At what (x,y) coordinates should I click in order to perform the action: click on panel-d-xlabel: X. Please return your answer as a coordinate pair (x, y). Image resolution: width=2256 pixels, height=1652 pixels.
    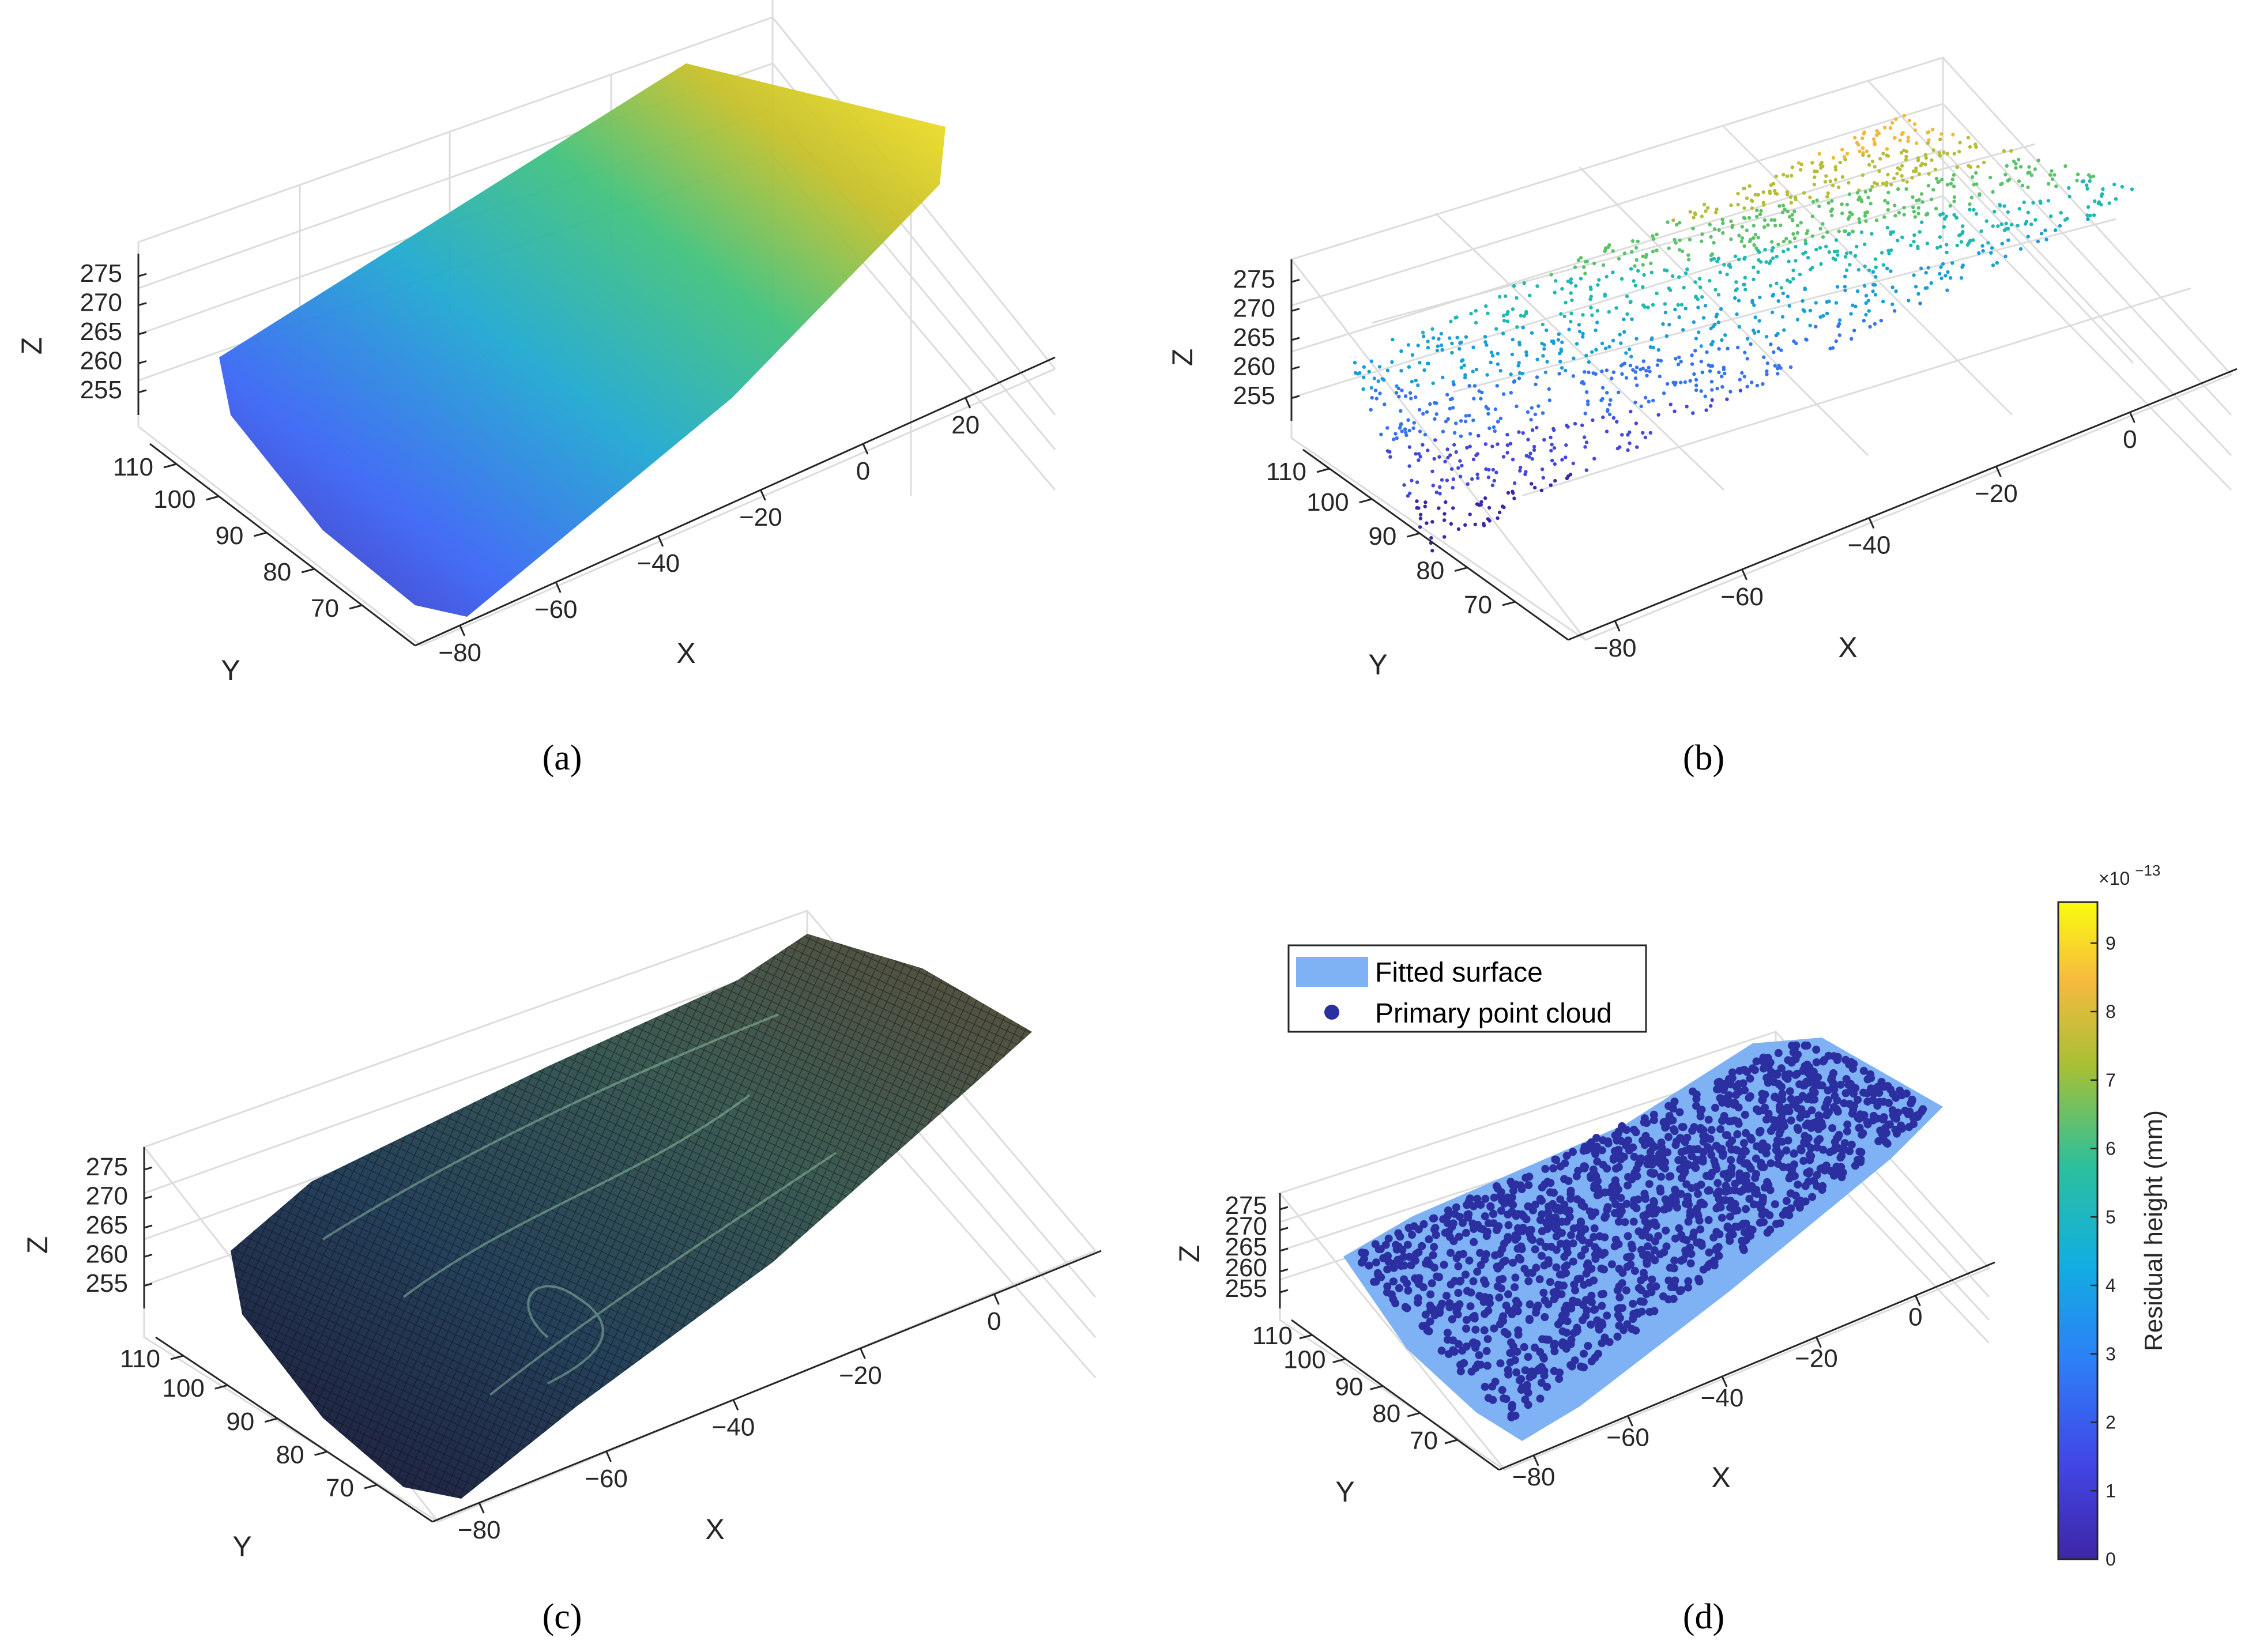
    Looking at the image, I should click on (1720, 1477).